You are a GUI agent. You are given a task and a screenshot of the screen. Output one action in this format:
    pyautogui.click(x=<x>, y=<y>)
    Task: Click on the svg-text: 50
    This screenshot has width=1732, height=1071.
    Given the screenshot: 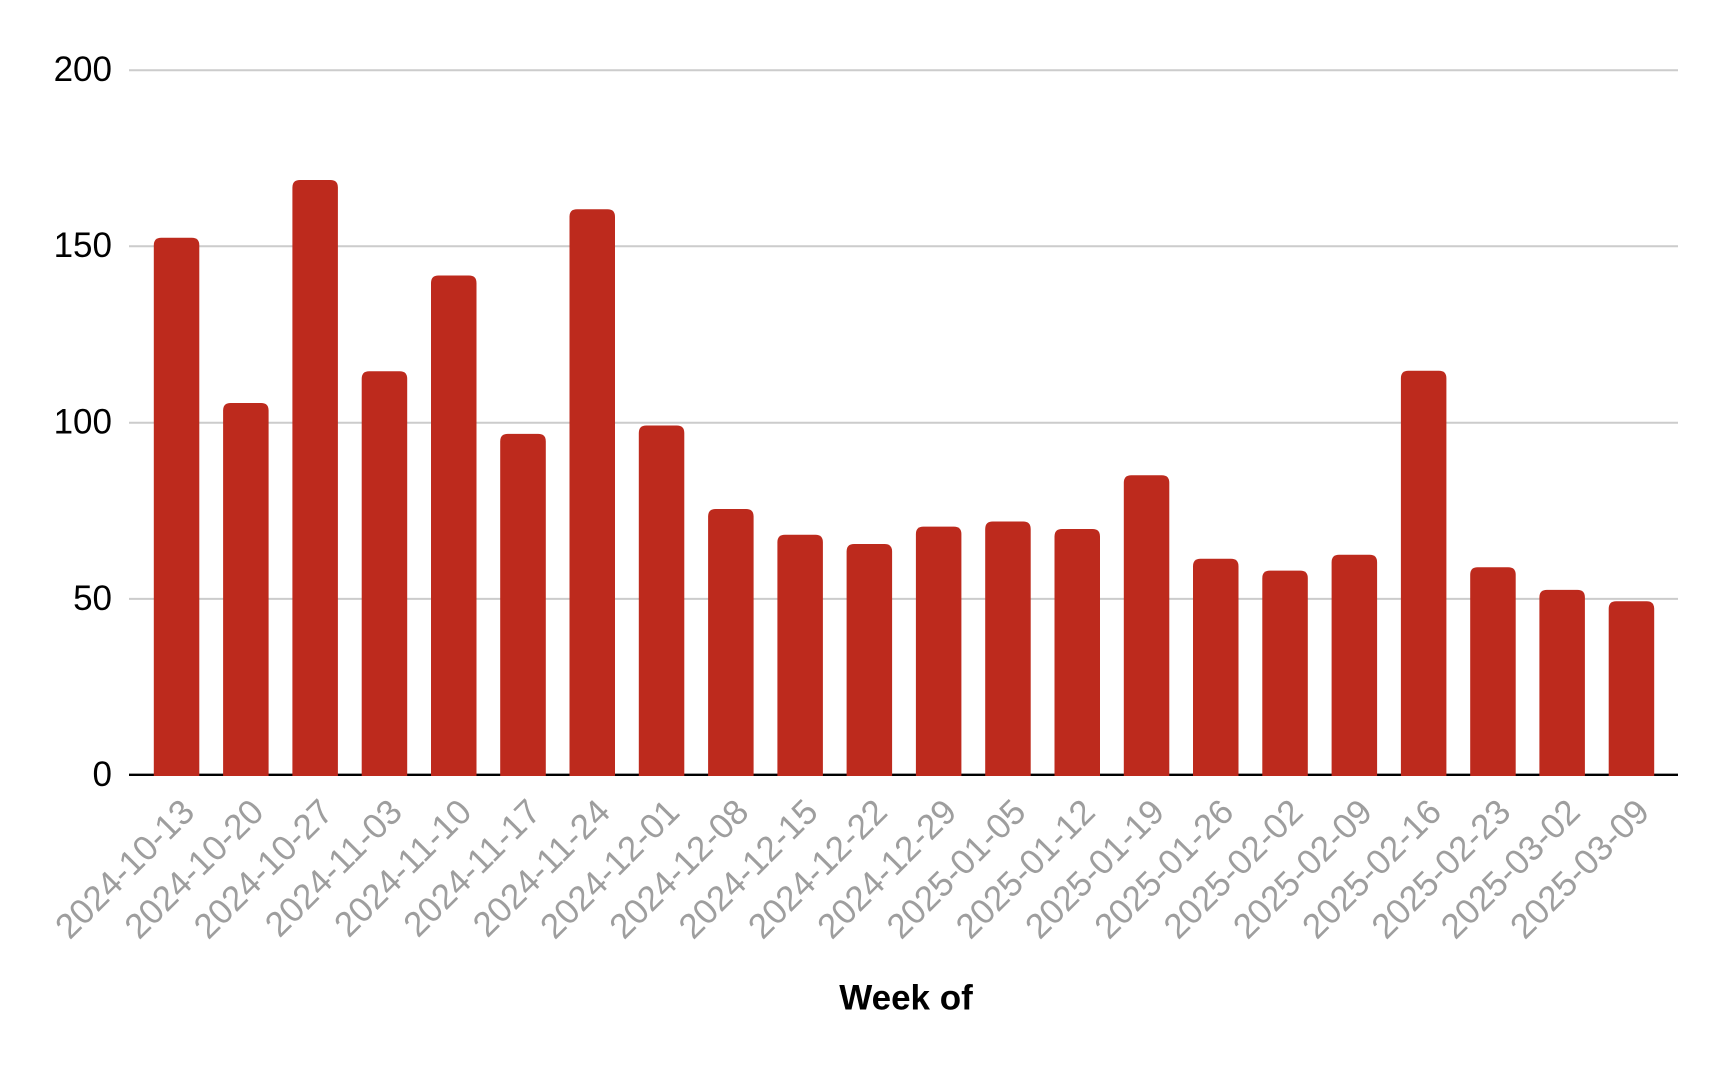 What is the action you would take?
    pyautogui.click(x=92, y=598)
    